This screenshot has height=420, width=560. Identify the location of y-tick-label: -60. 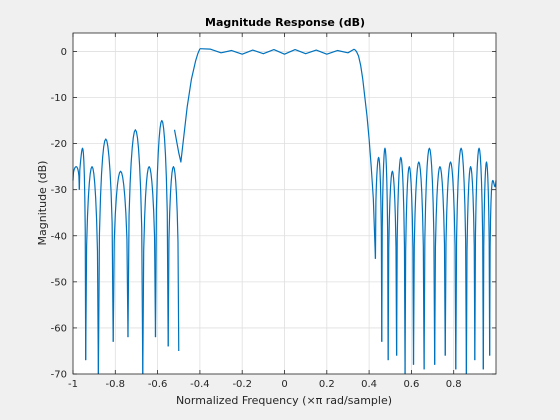
(59, 328).